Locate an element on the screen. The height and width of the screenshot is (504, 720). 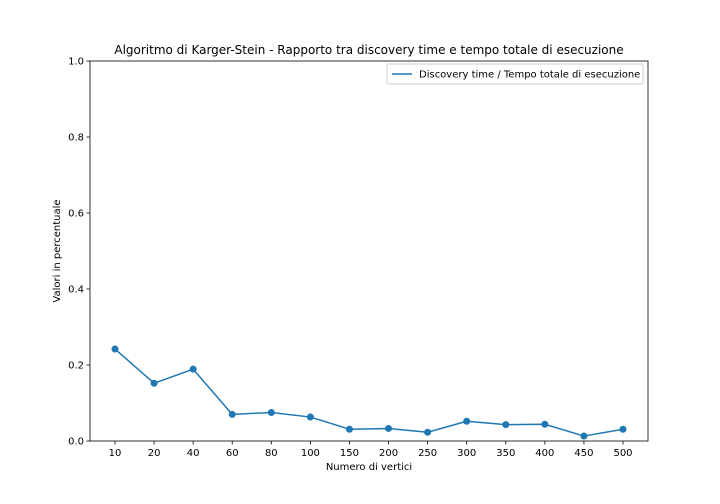
y-tick-label: 1.0 is located at coordinates (76, 62).